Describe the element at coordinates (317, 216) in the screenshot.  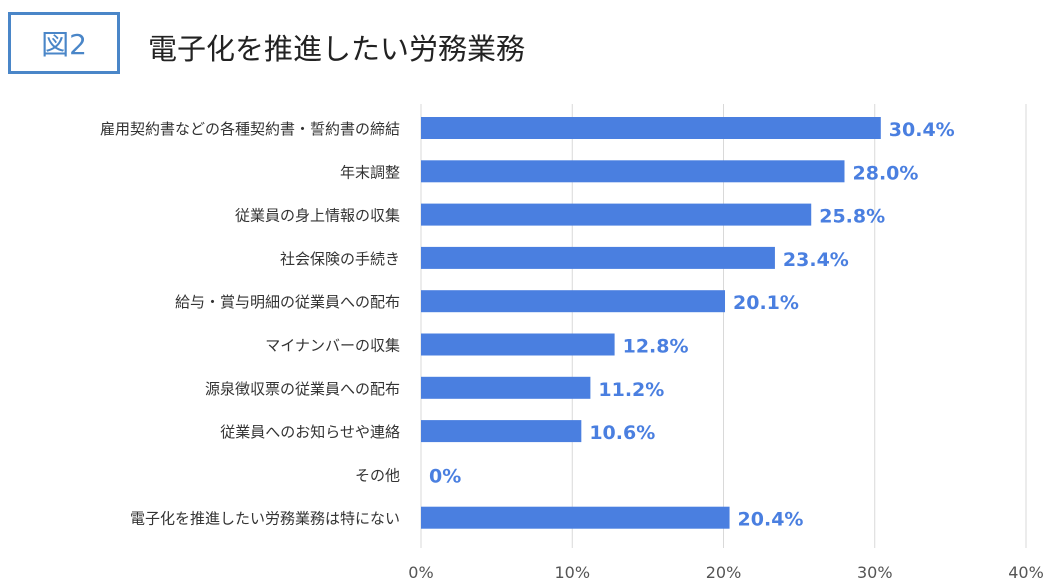
I see `category-label: 従業員の身上情報の収集` at that location.